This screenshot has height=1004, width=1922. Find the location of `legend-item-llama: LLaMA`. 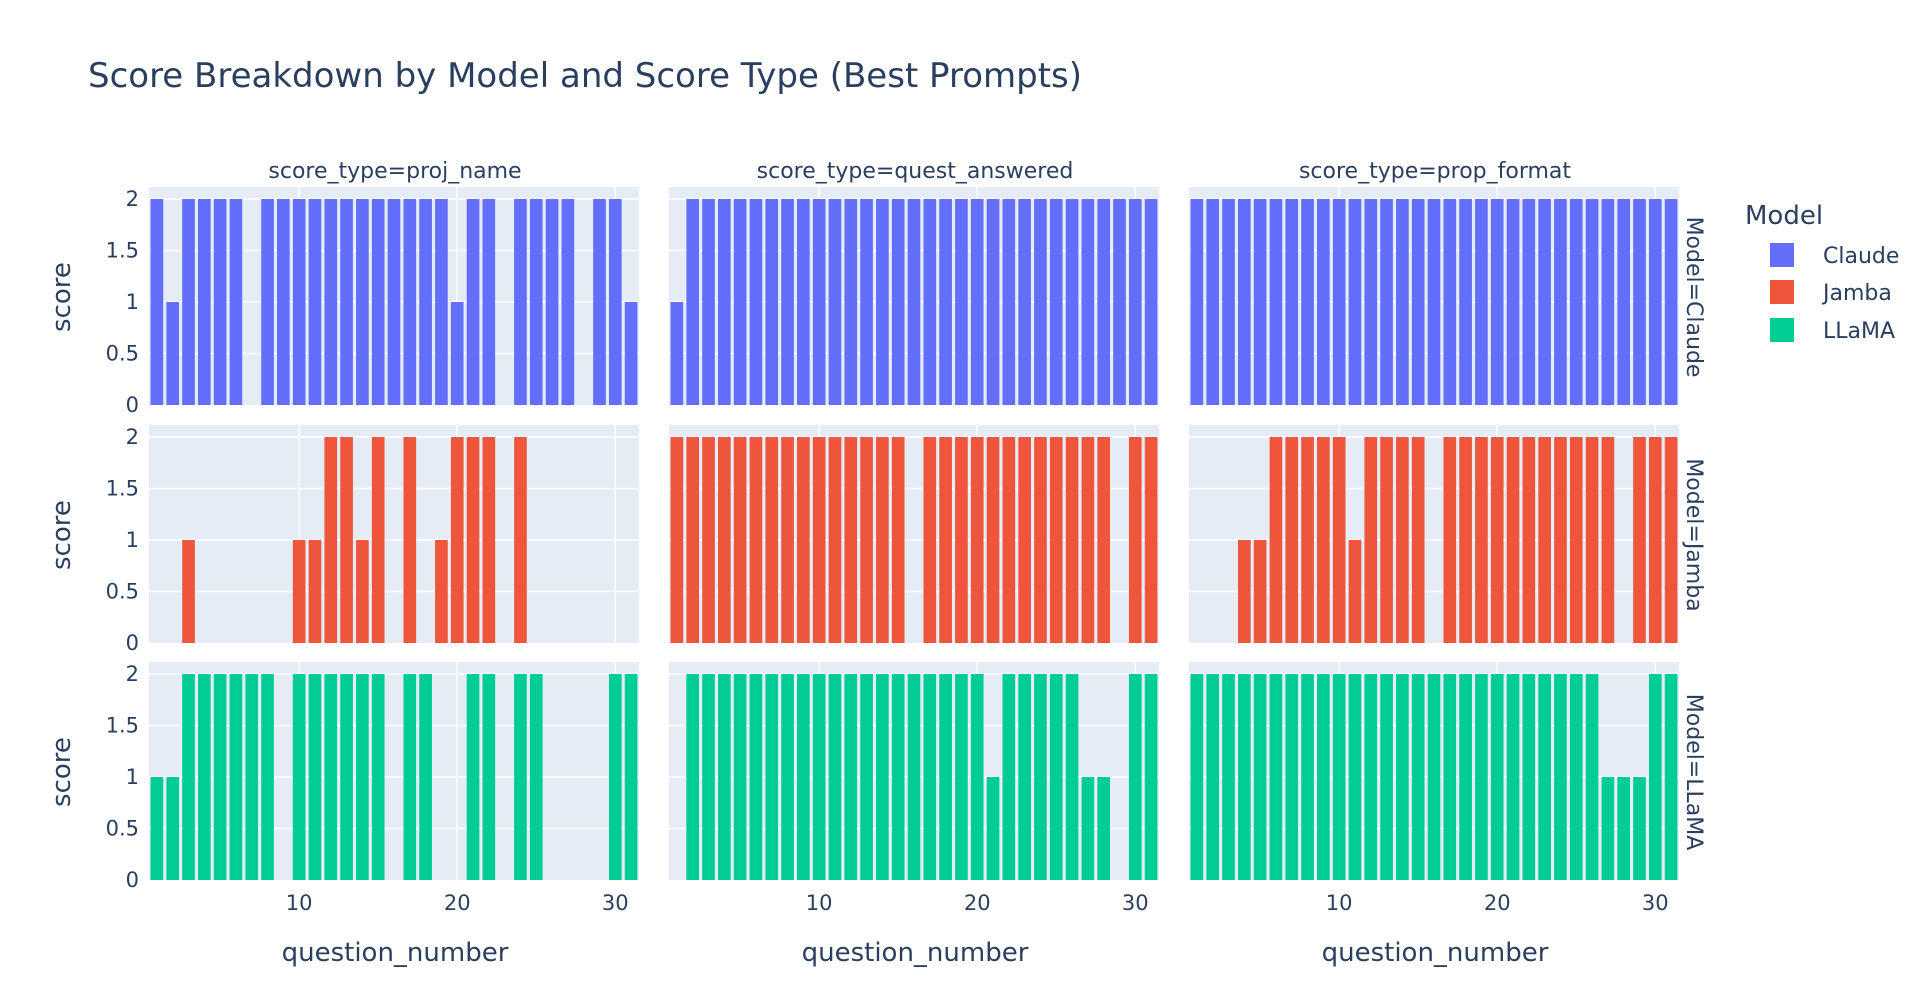

legend-item-llama: LLaMA is located at coordinates (1832, 331).